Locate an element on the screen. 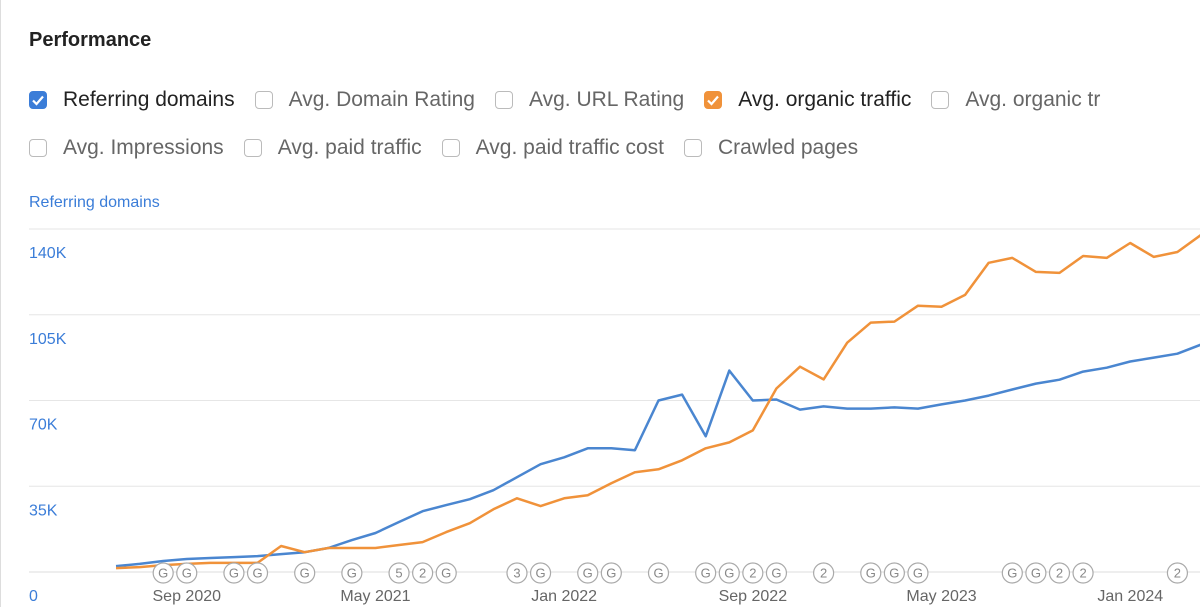 The width and height of the screenshot is (1200, 607). x-tick-label: Jan 2024 is located at coordinates (1130, 596).